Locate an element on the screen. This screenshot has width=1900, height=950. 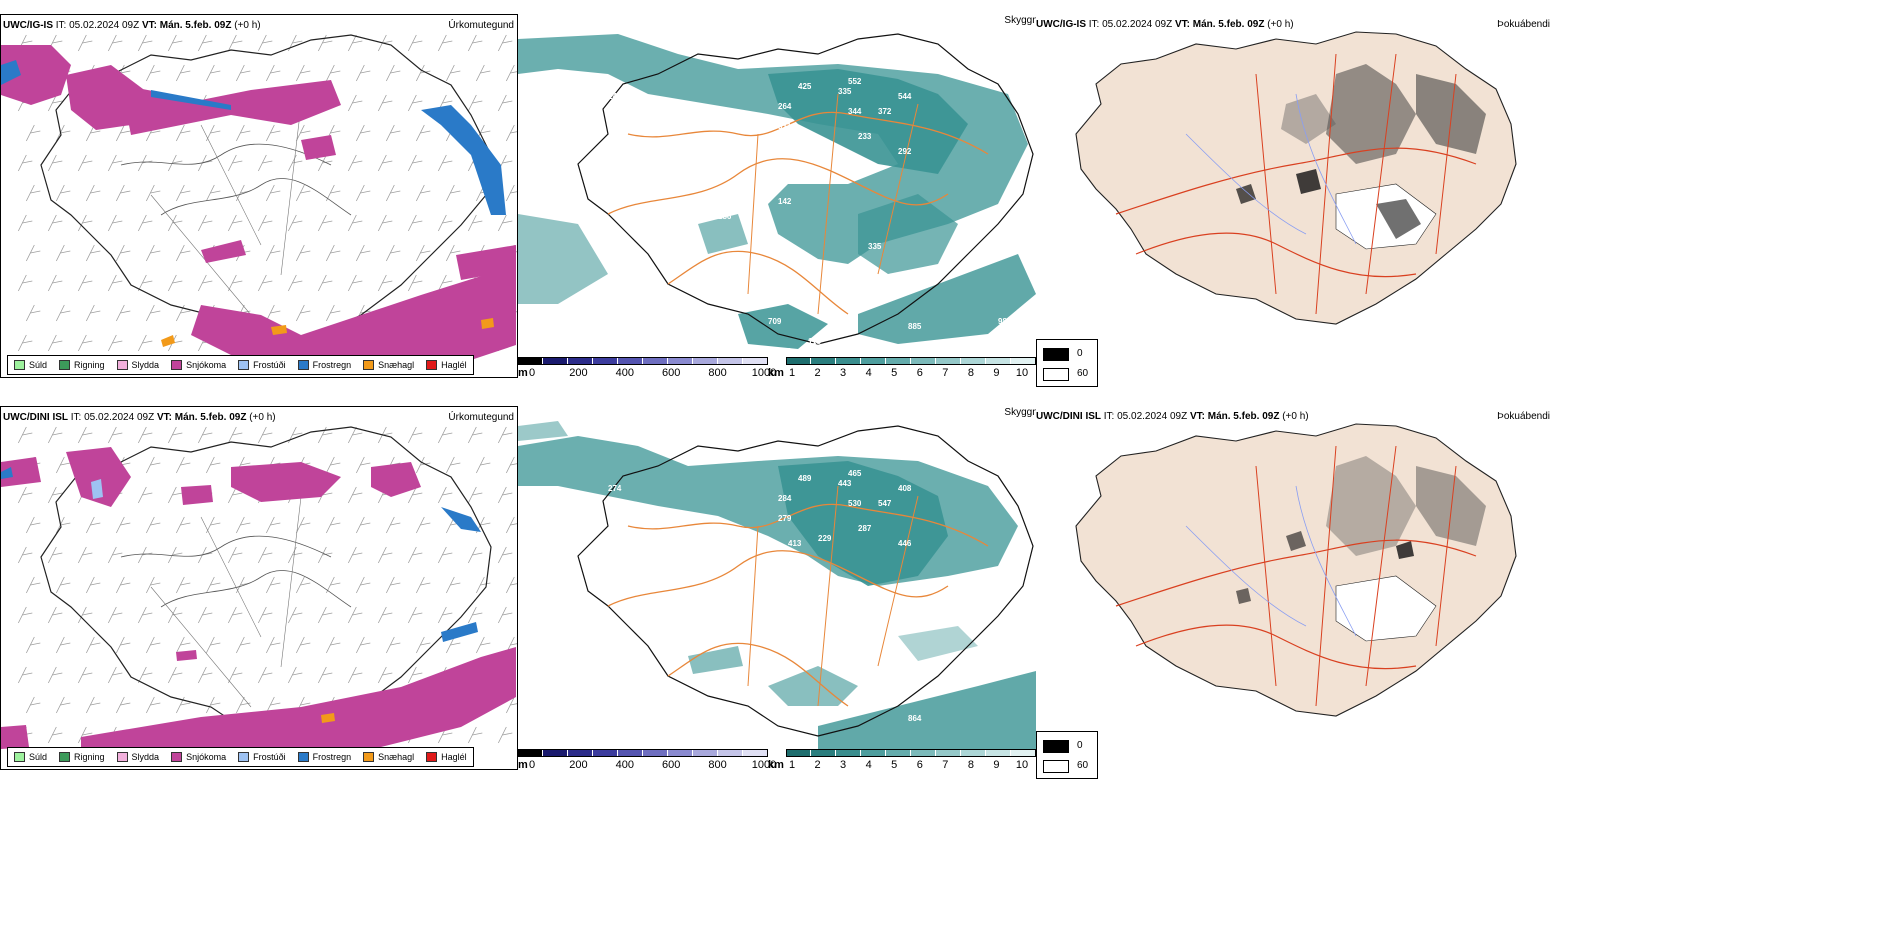
visibility-value-label: 465 is located at coordinates (855, 473).